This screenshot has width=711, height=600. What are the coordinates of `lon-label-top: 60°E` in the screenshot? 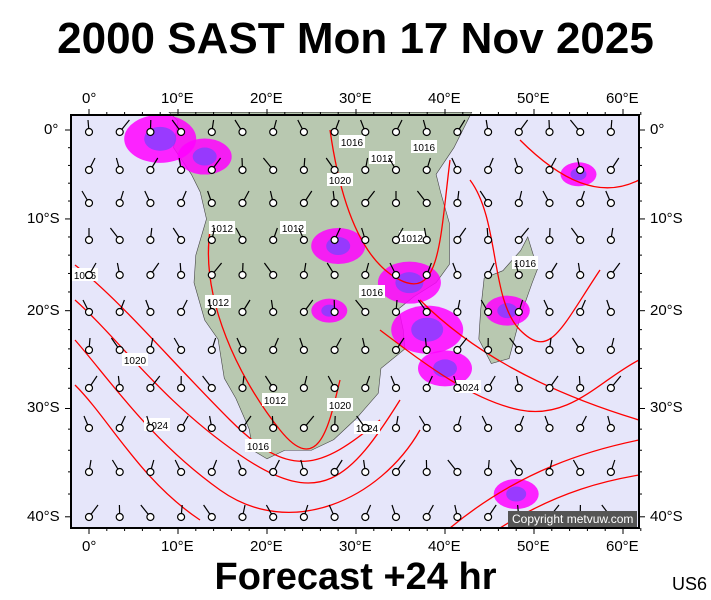 It's located at (622, 98).